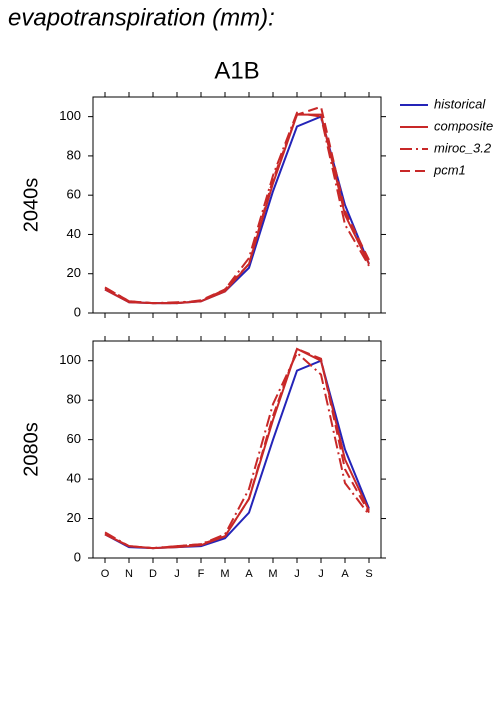 The image size is (501, 709). I want to click on subtitle: A1B, so click(236, 70).